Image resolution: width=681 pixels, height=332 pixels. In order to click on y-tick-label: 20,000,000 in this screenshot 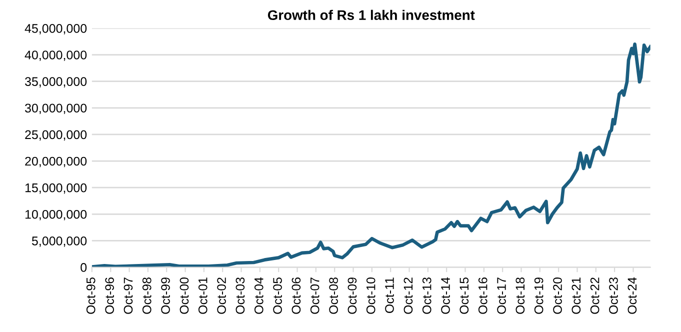, I will do `click(56, 162)`.